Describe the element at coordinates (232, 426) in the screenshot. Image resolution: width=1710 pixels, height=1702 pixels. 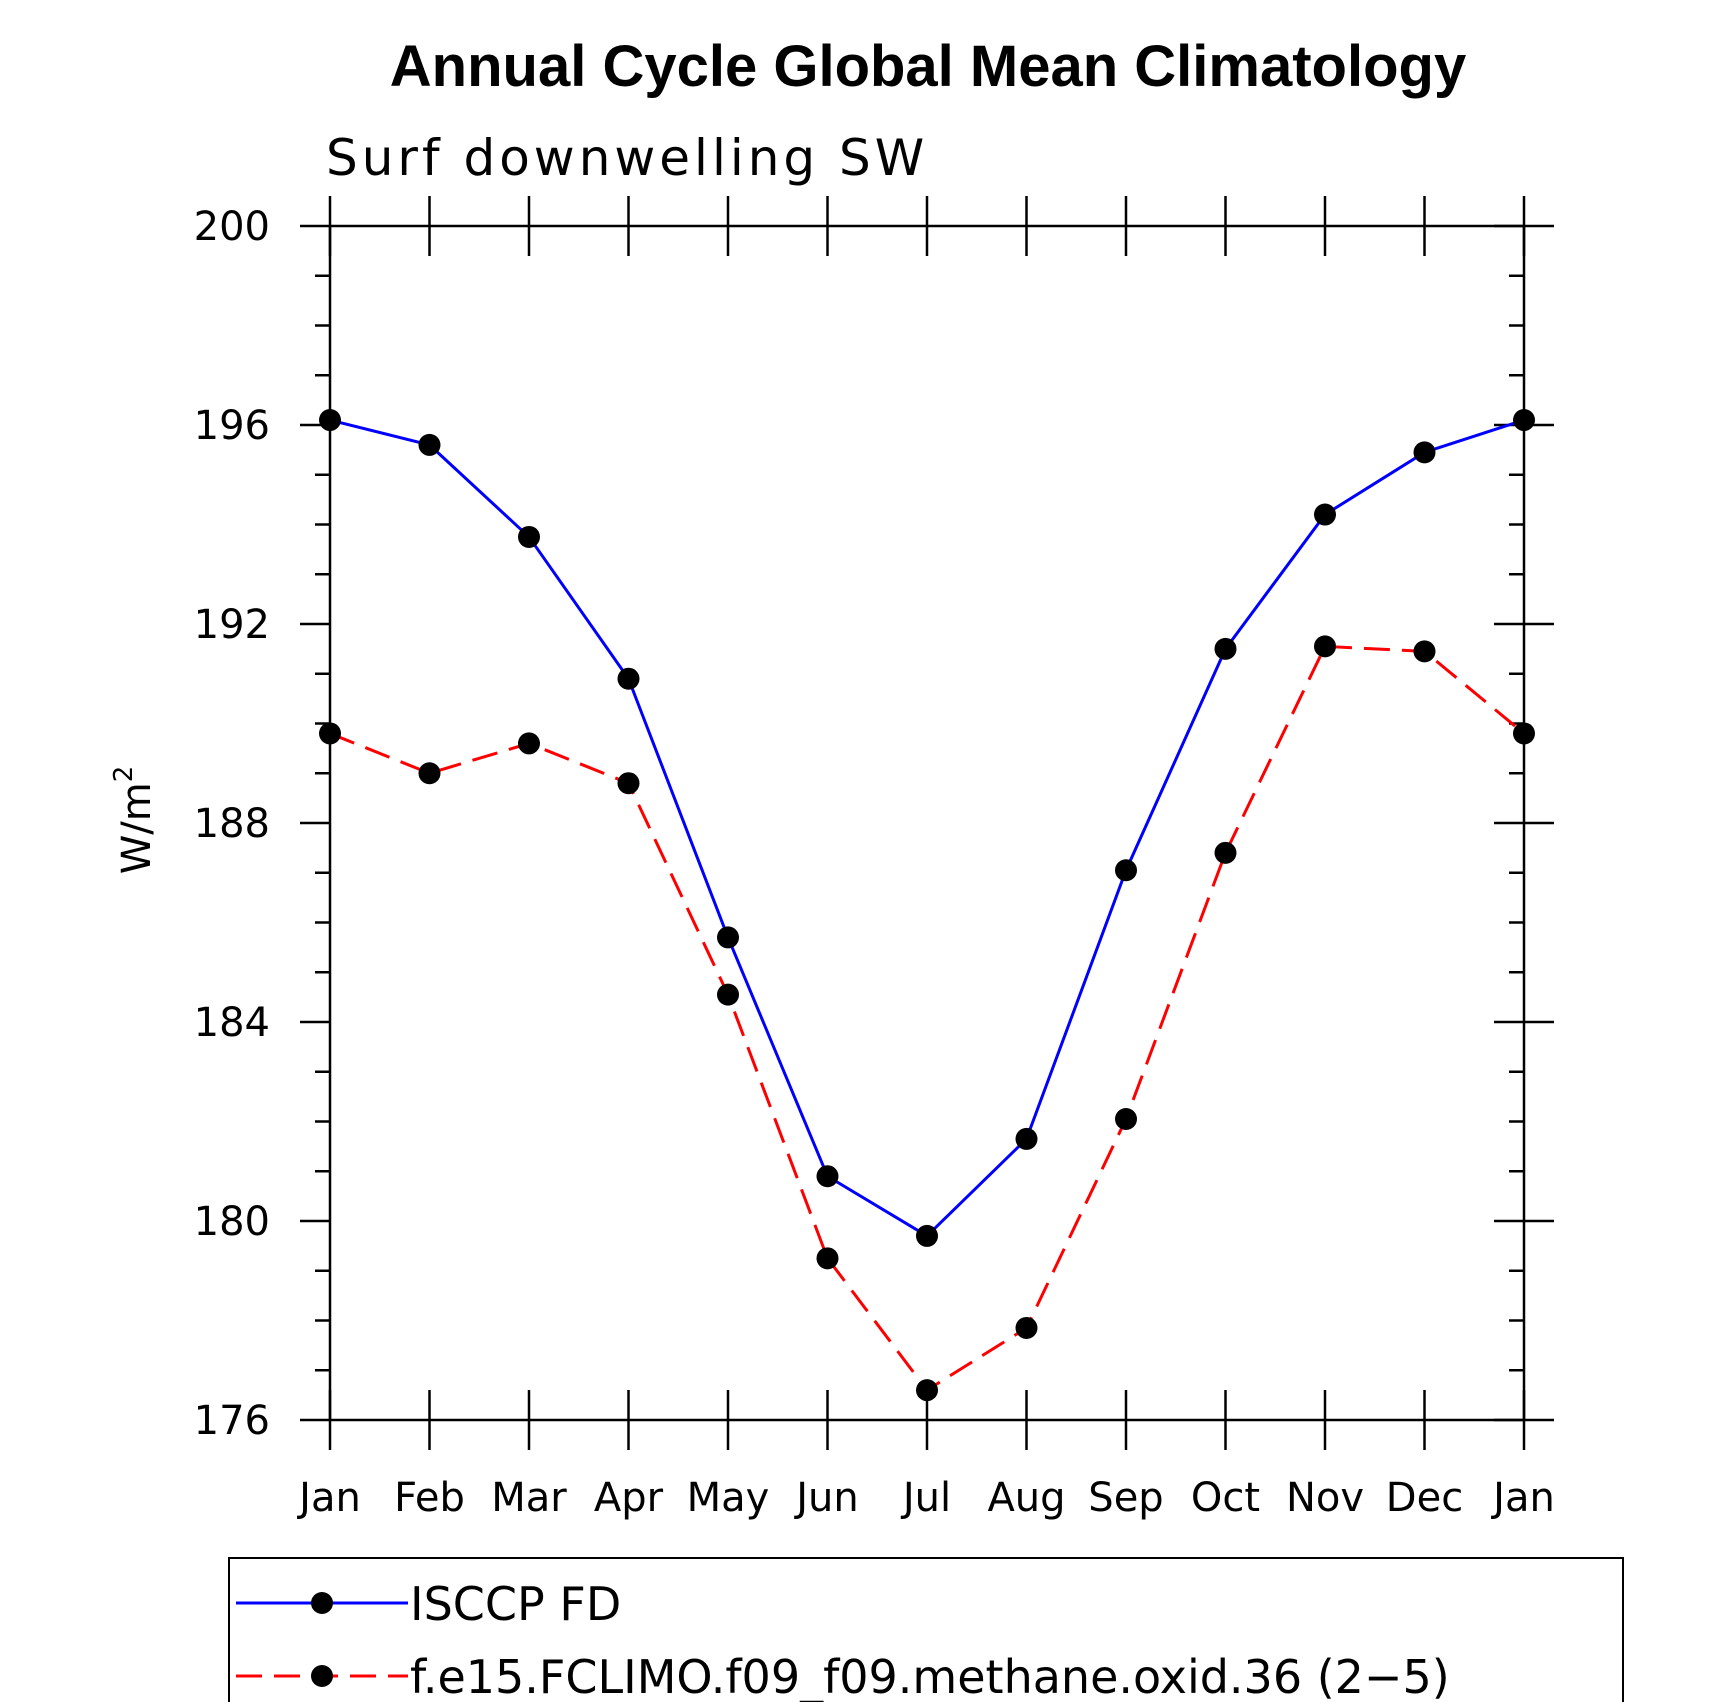
I see `y-tick-label: 196` at that location.